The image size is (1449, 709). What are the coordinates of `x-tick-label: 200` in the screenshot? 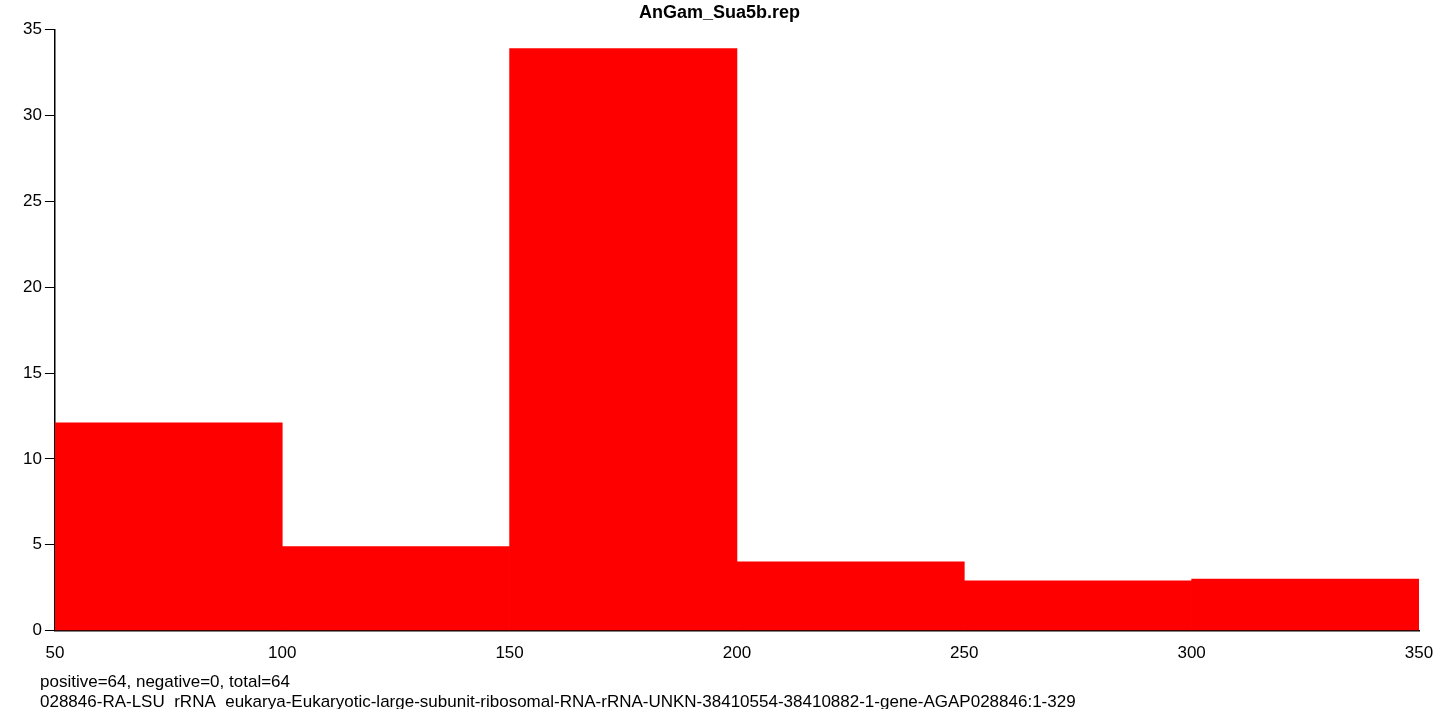 It's located at (737, 653).